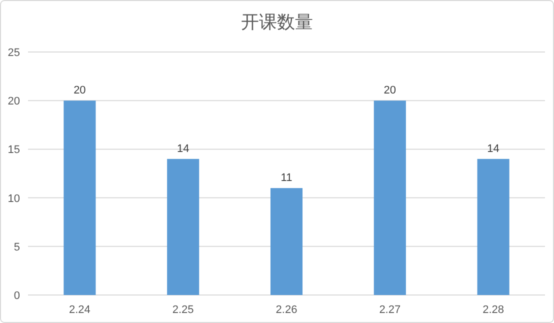 The width and height of the screenshot is (554, 323). Describe the element at coordinates (287, 310) in the screenshot. I see `x-tick-label: 2.26` at that location.